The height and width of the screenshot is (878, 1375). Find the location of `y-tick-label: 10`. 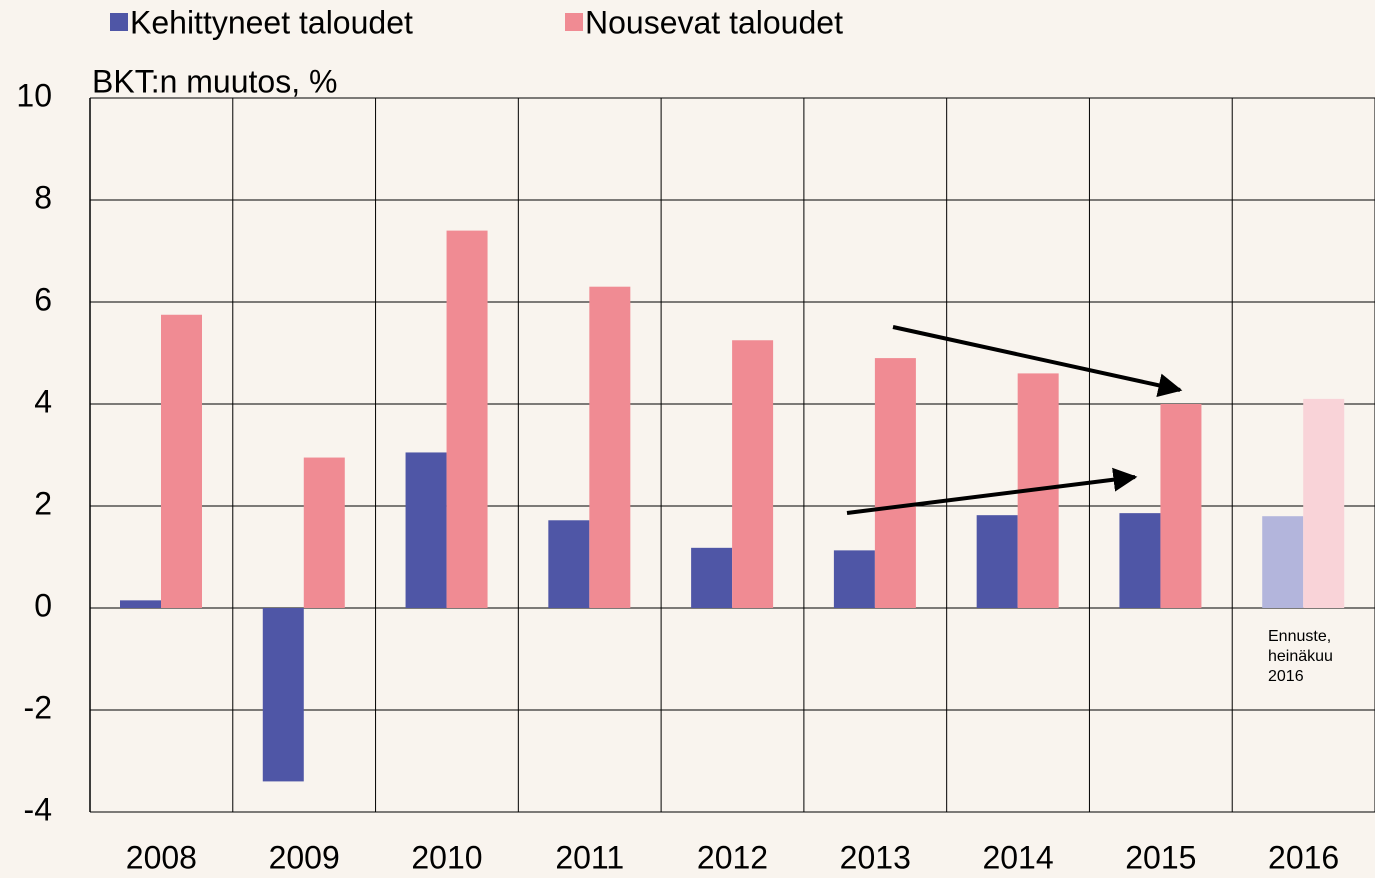

y-tick-label: 10 is located at coordinates (34, 95).